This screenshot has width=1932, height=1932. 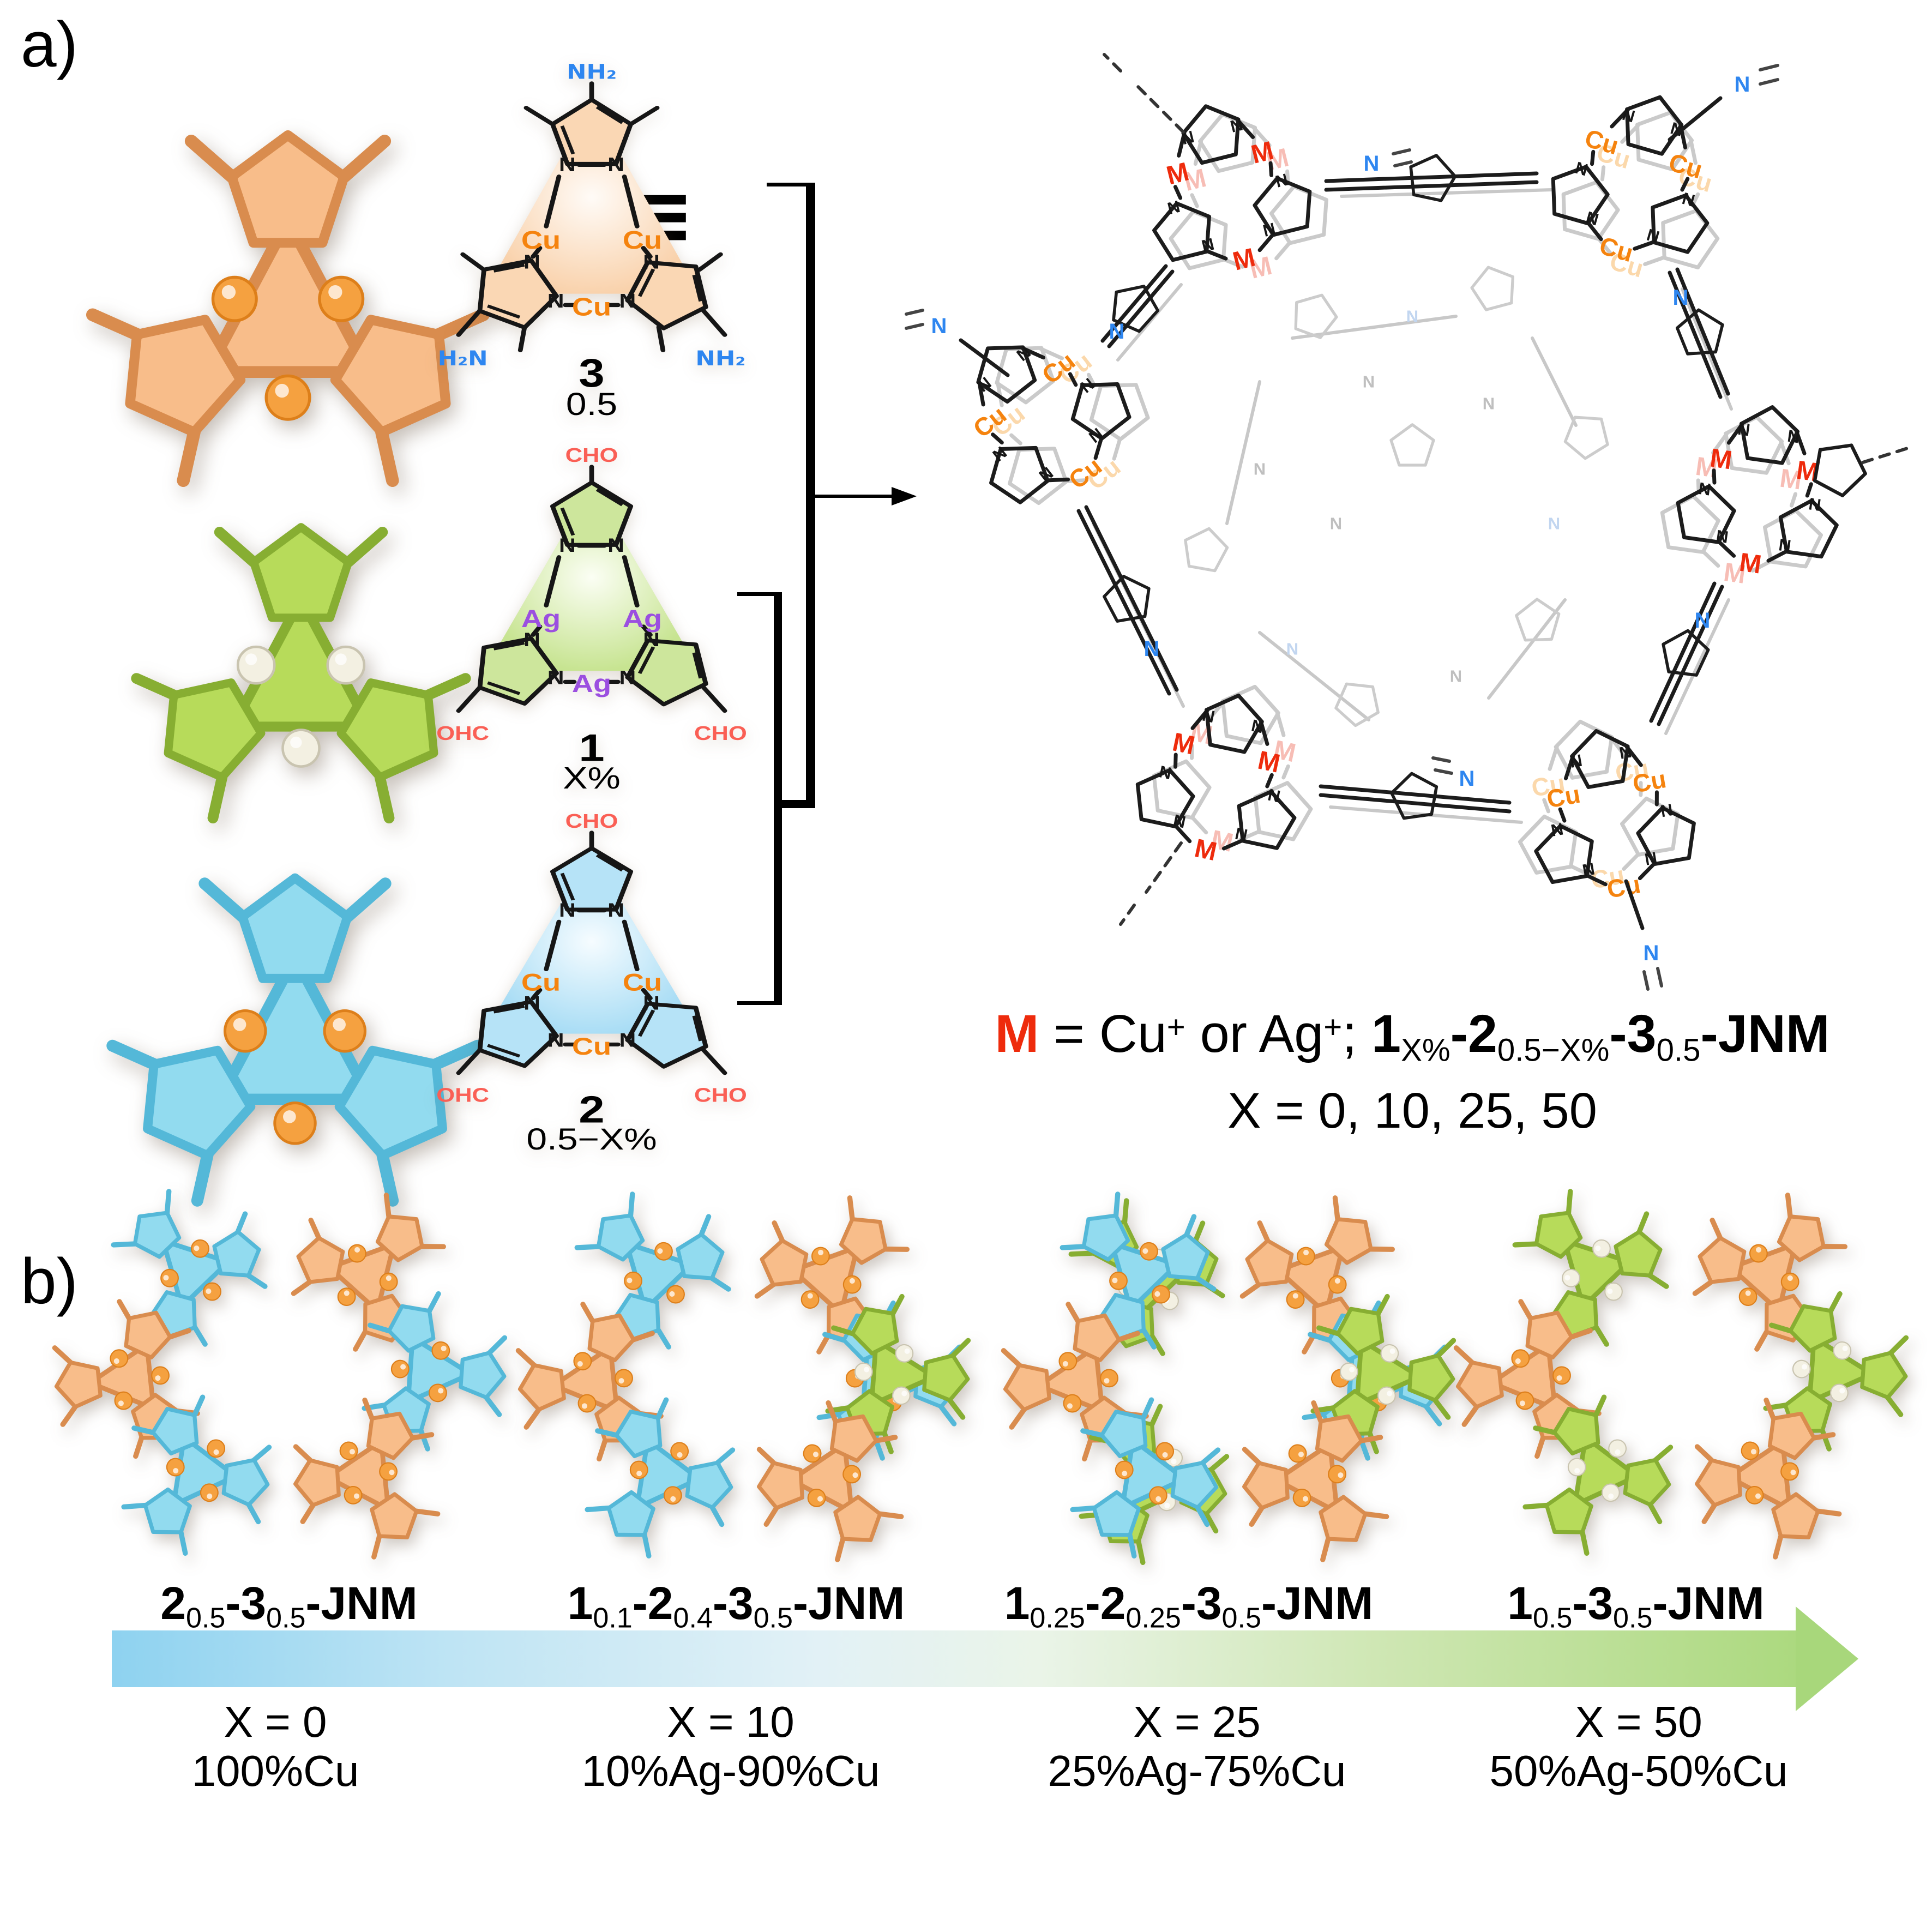 I want to click on jnm-ring-x25, so click(x=1228, y=1376).